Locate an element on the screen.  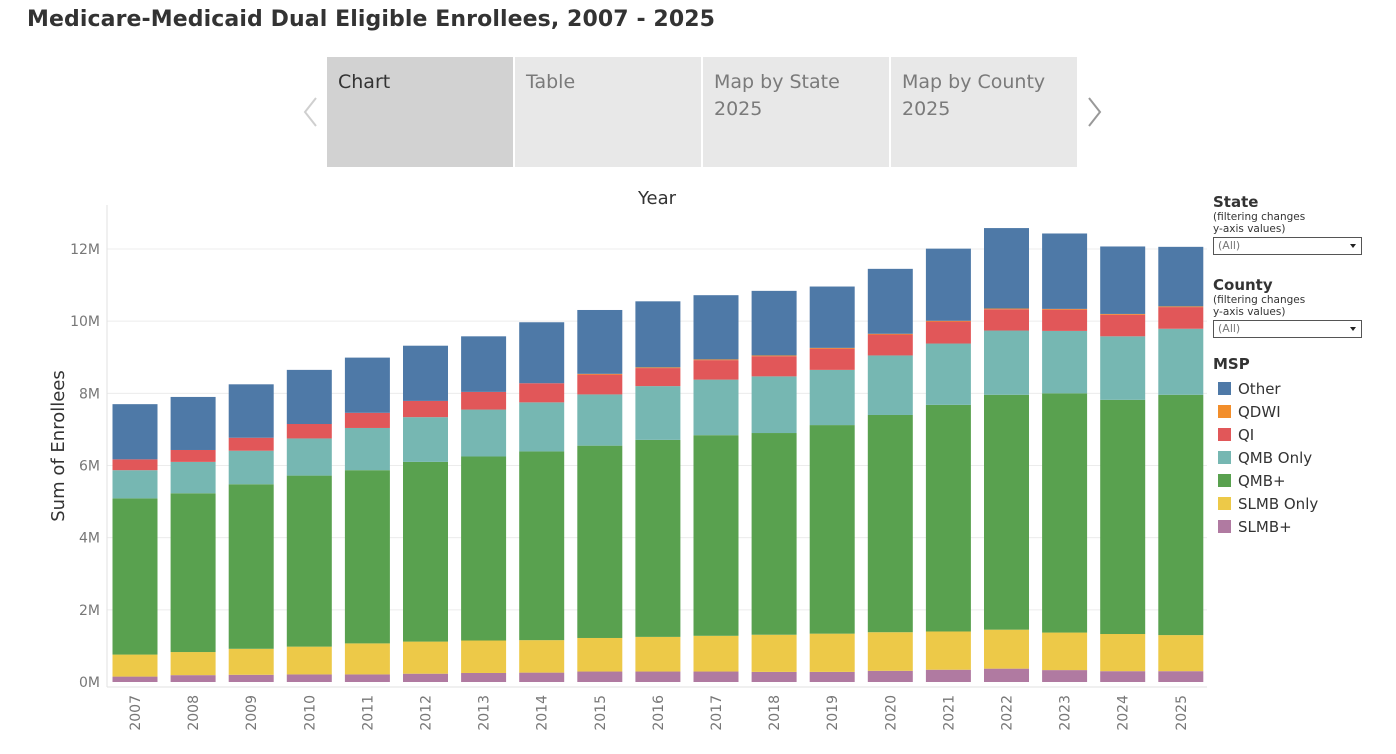
tab-label: Chart is located at coordinates (364, 82).